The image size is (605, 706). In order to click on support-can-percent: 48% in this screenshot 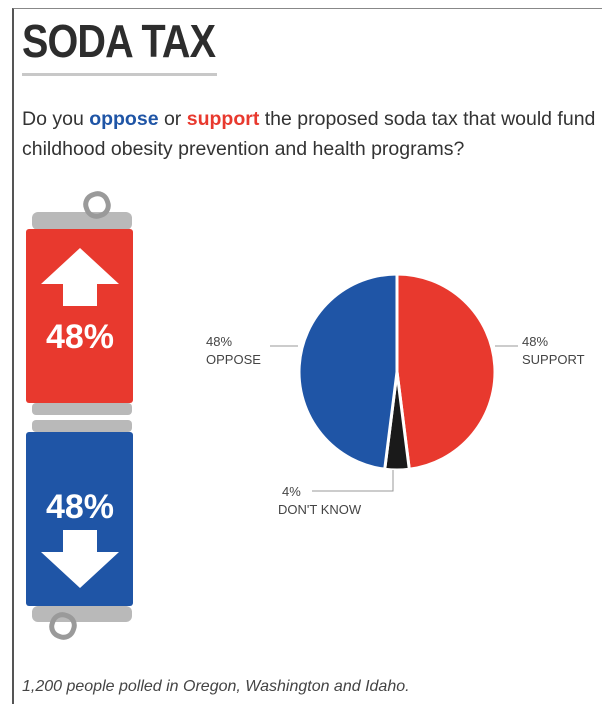, I will do `click(80, 337)`.